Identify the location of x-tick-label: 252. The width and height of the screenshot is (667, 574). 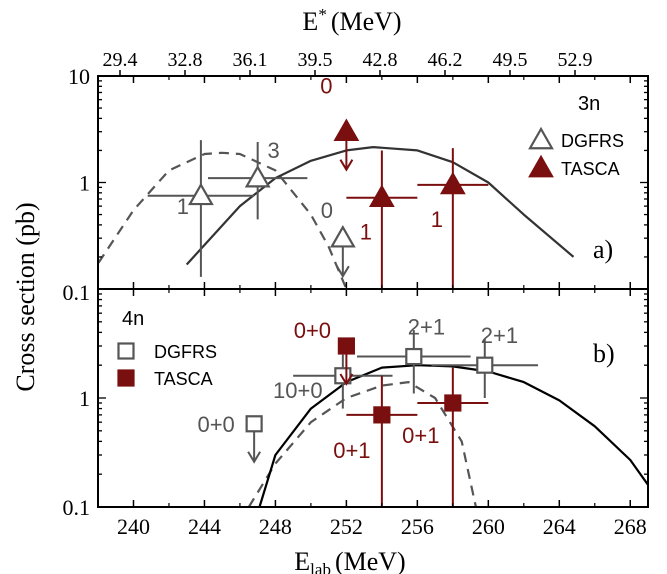
(346, 526).